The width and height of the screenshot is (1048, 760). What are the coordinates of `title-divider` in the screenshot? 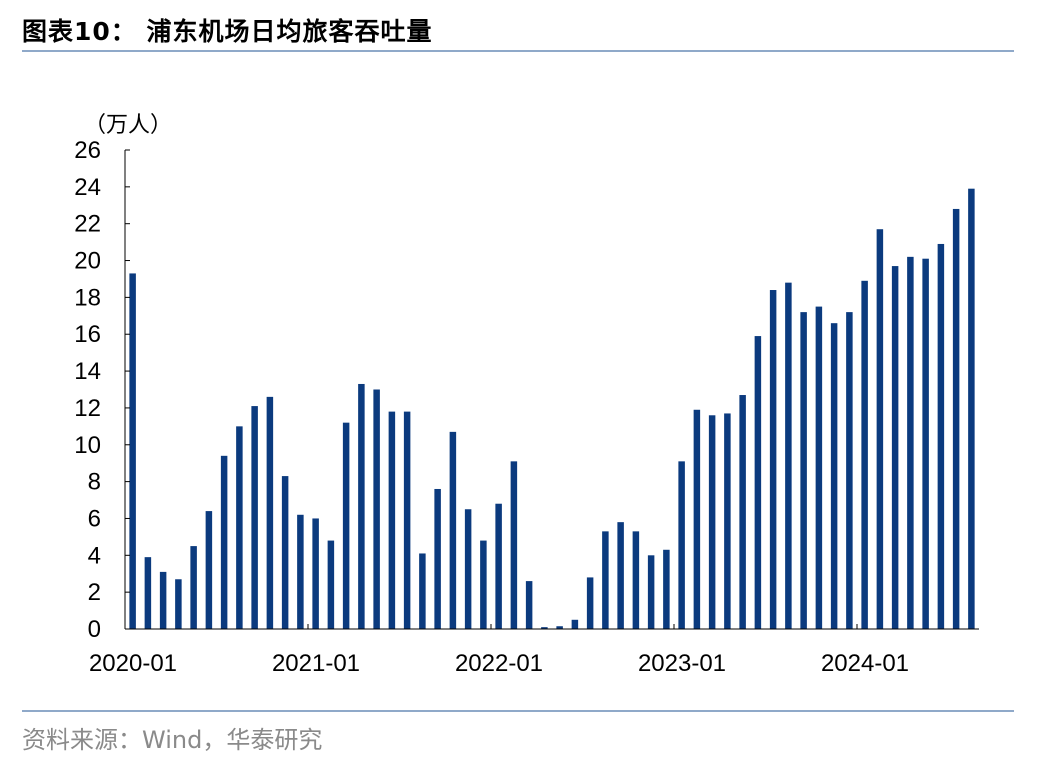 It's located at (518, 51).